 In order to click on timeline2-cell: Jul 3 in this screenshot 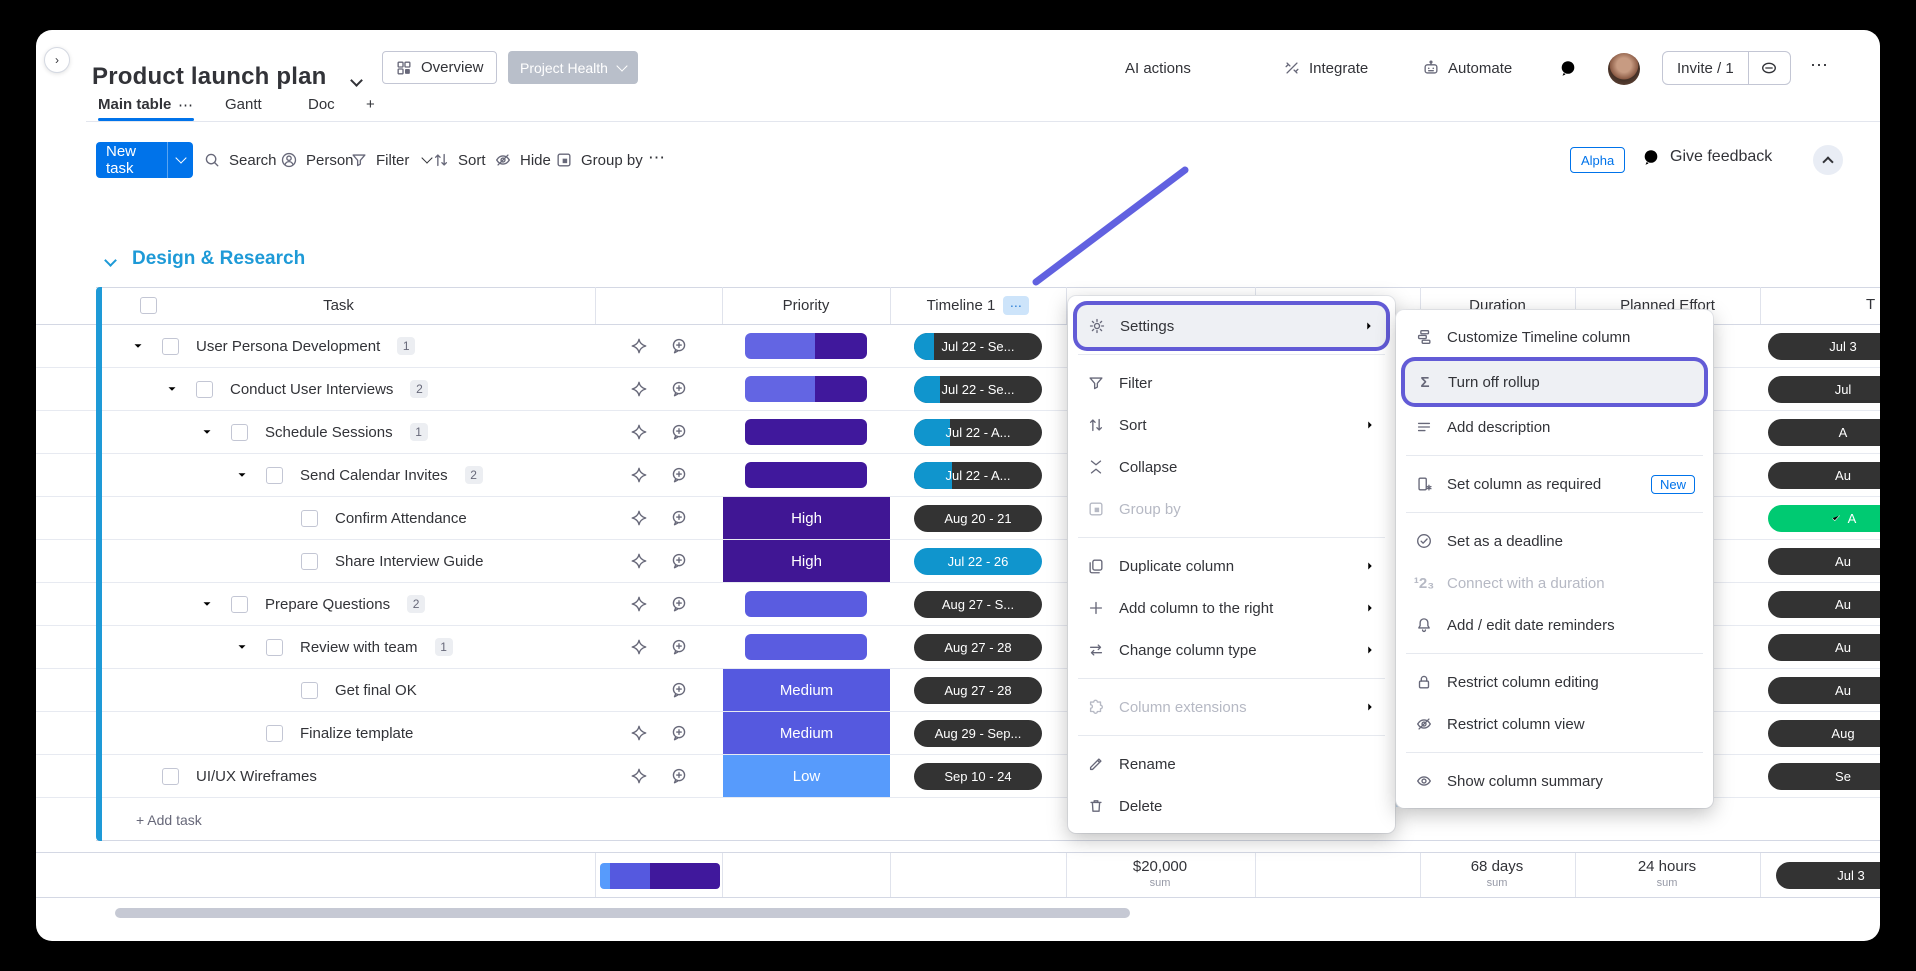, I will do `click(1820, 346)`.